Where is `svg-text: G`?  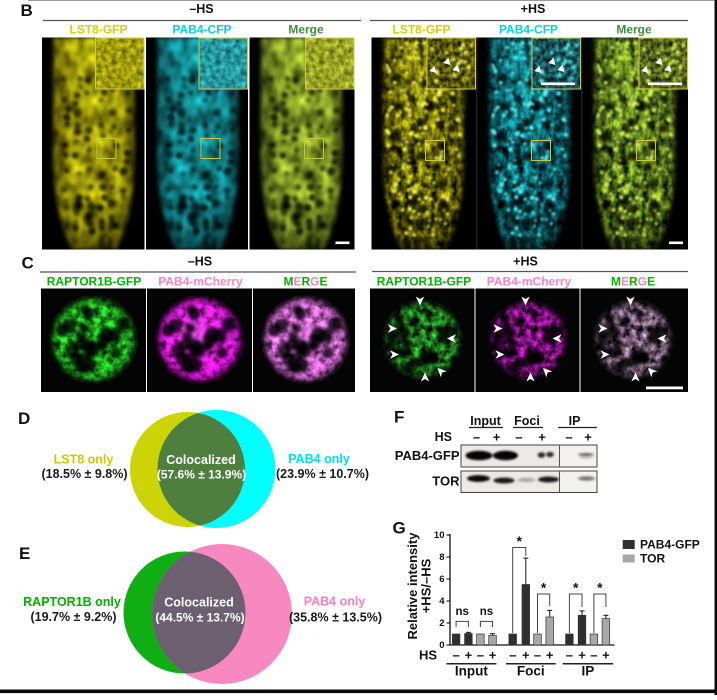
svg-text: G is located at coordinates (399, 528).